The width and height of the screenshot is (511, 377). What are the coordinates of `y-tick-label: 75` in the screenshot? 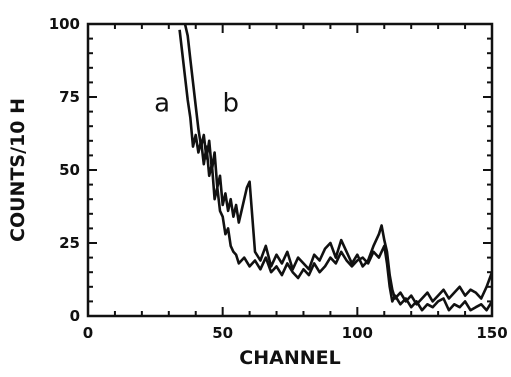 It's located at (69, 97).